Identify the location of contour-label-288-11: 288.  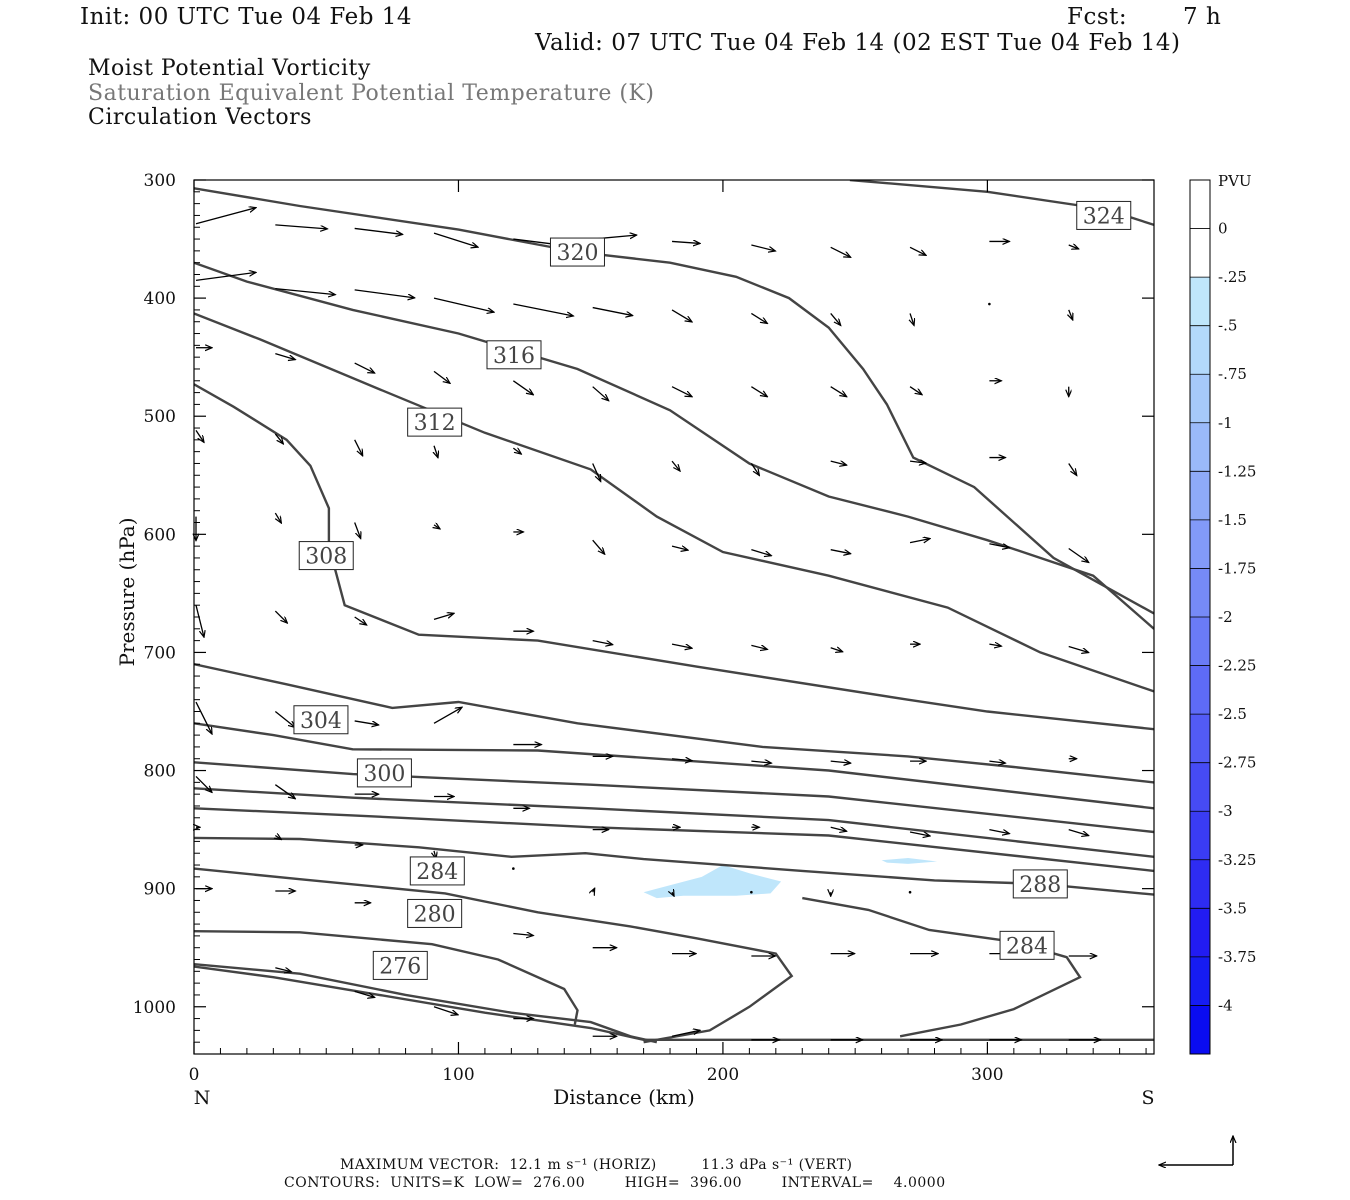
(1040, 885).